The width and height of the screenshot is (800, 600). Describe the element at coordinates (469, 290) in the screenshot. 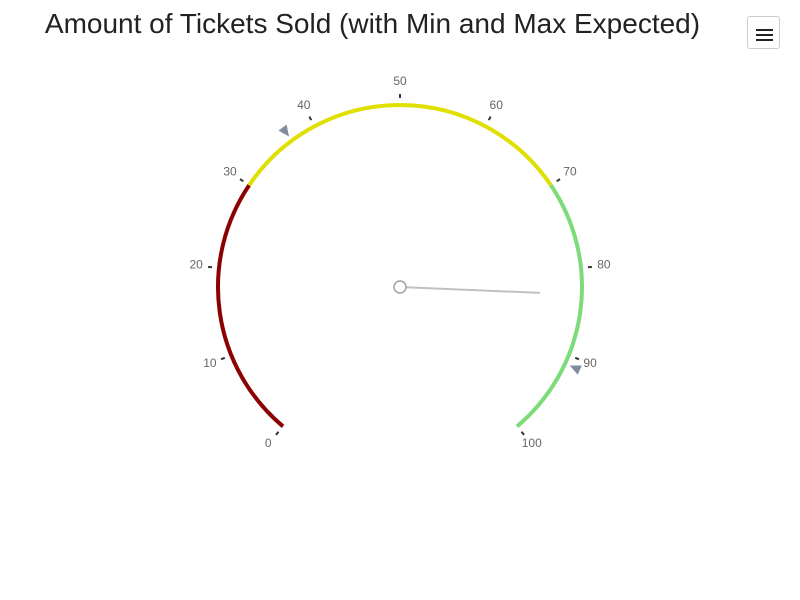

I see `gauge-needle` at that location.